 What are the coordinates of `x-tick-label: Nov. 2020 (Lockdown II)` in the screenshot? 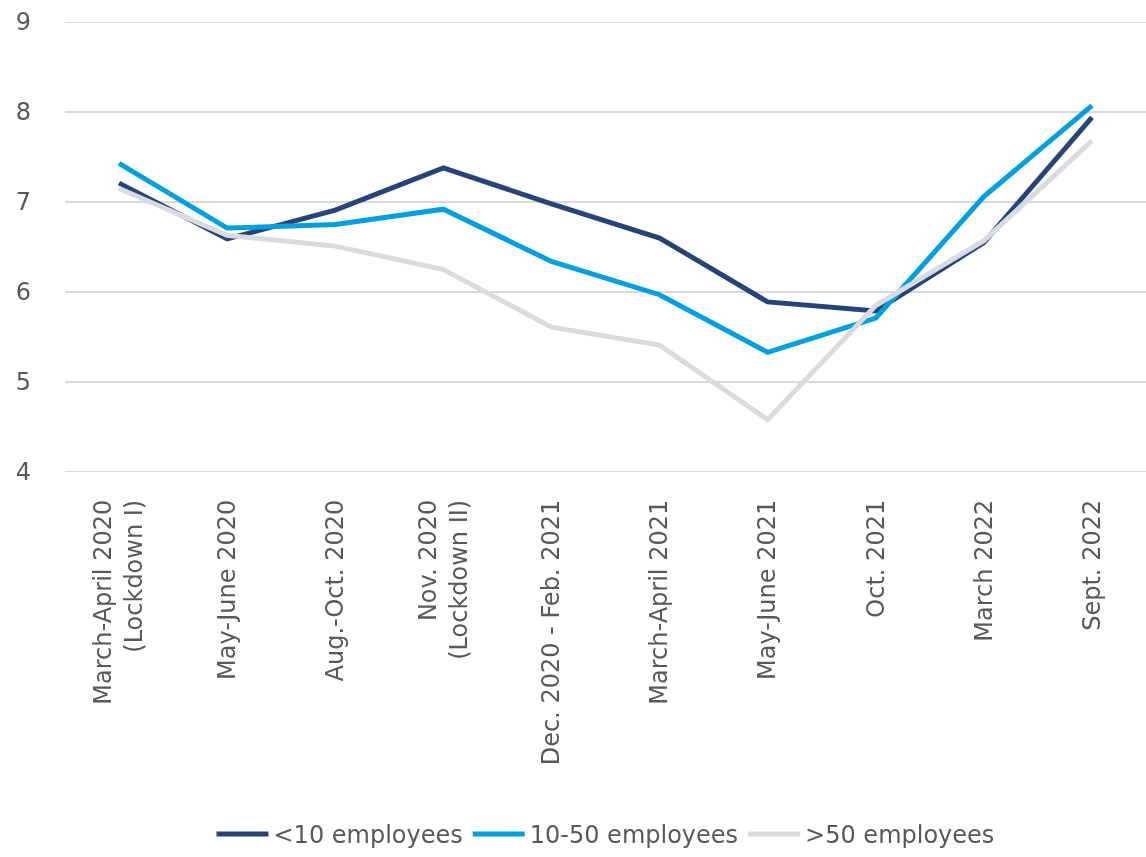 It's located at (443, 579).